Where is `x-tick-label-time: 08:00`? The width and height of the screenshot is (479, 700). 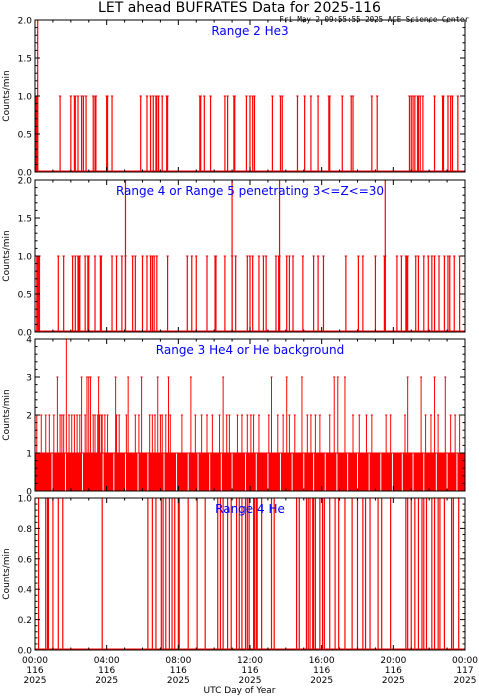 x-tick-label-time: 08:00 is located at coordinates (178, 661).